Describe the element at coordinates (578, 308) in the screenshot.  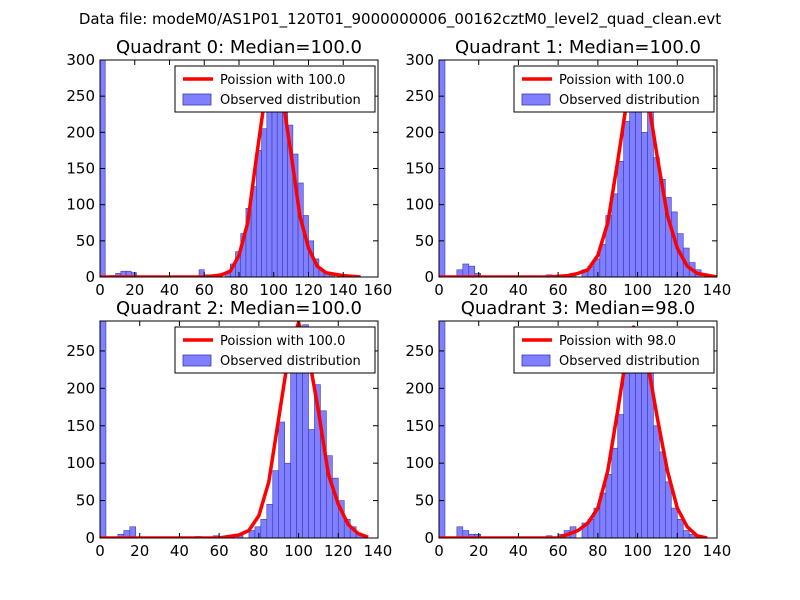
I see `chart-title: Quadrant 3: Median=98.0` at that location.